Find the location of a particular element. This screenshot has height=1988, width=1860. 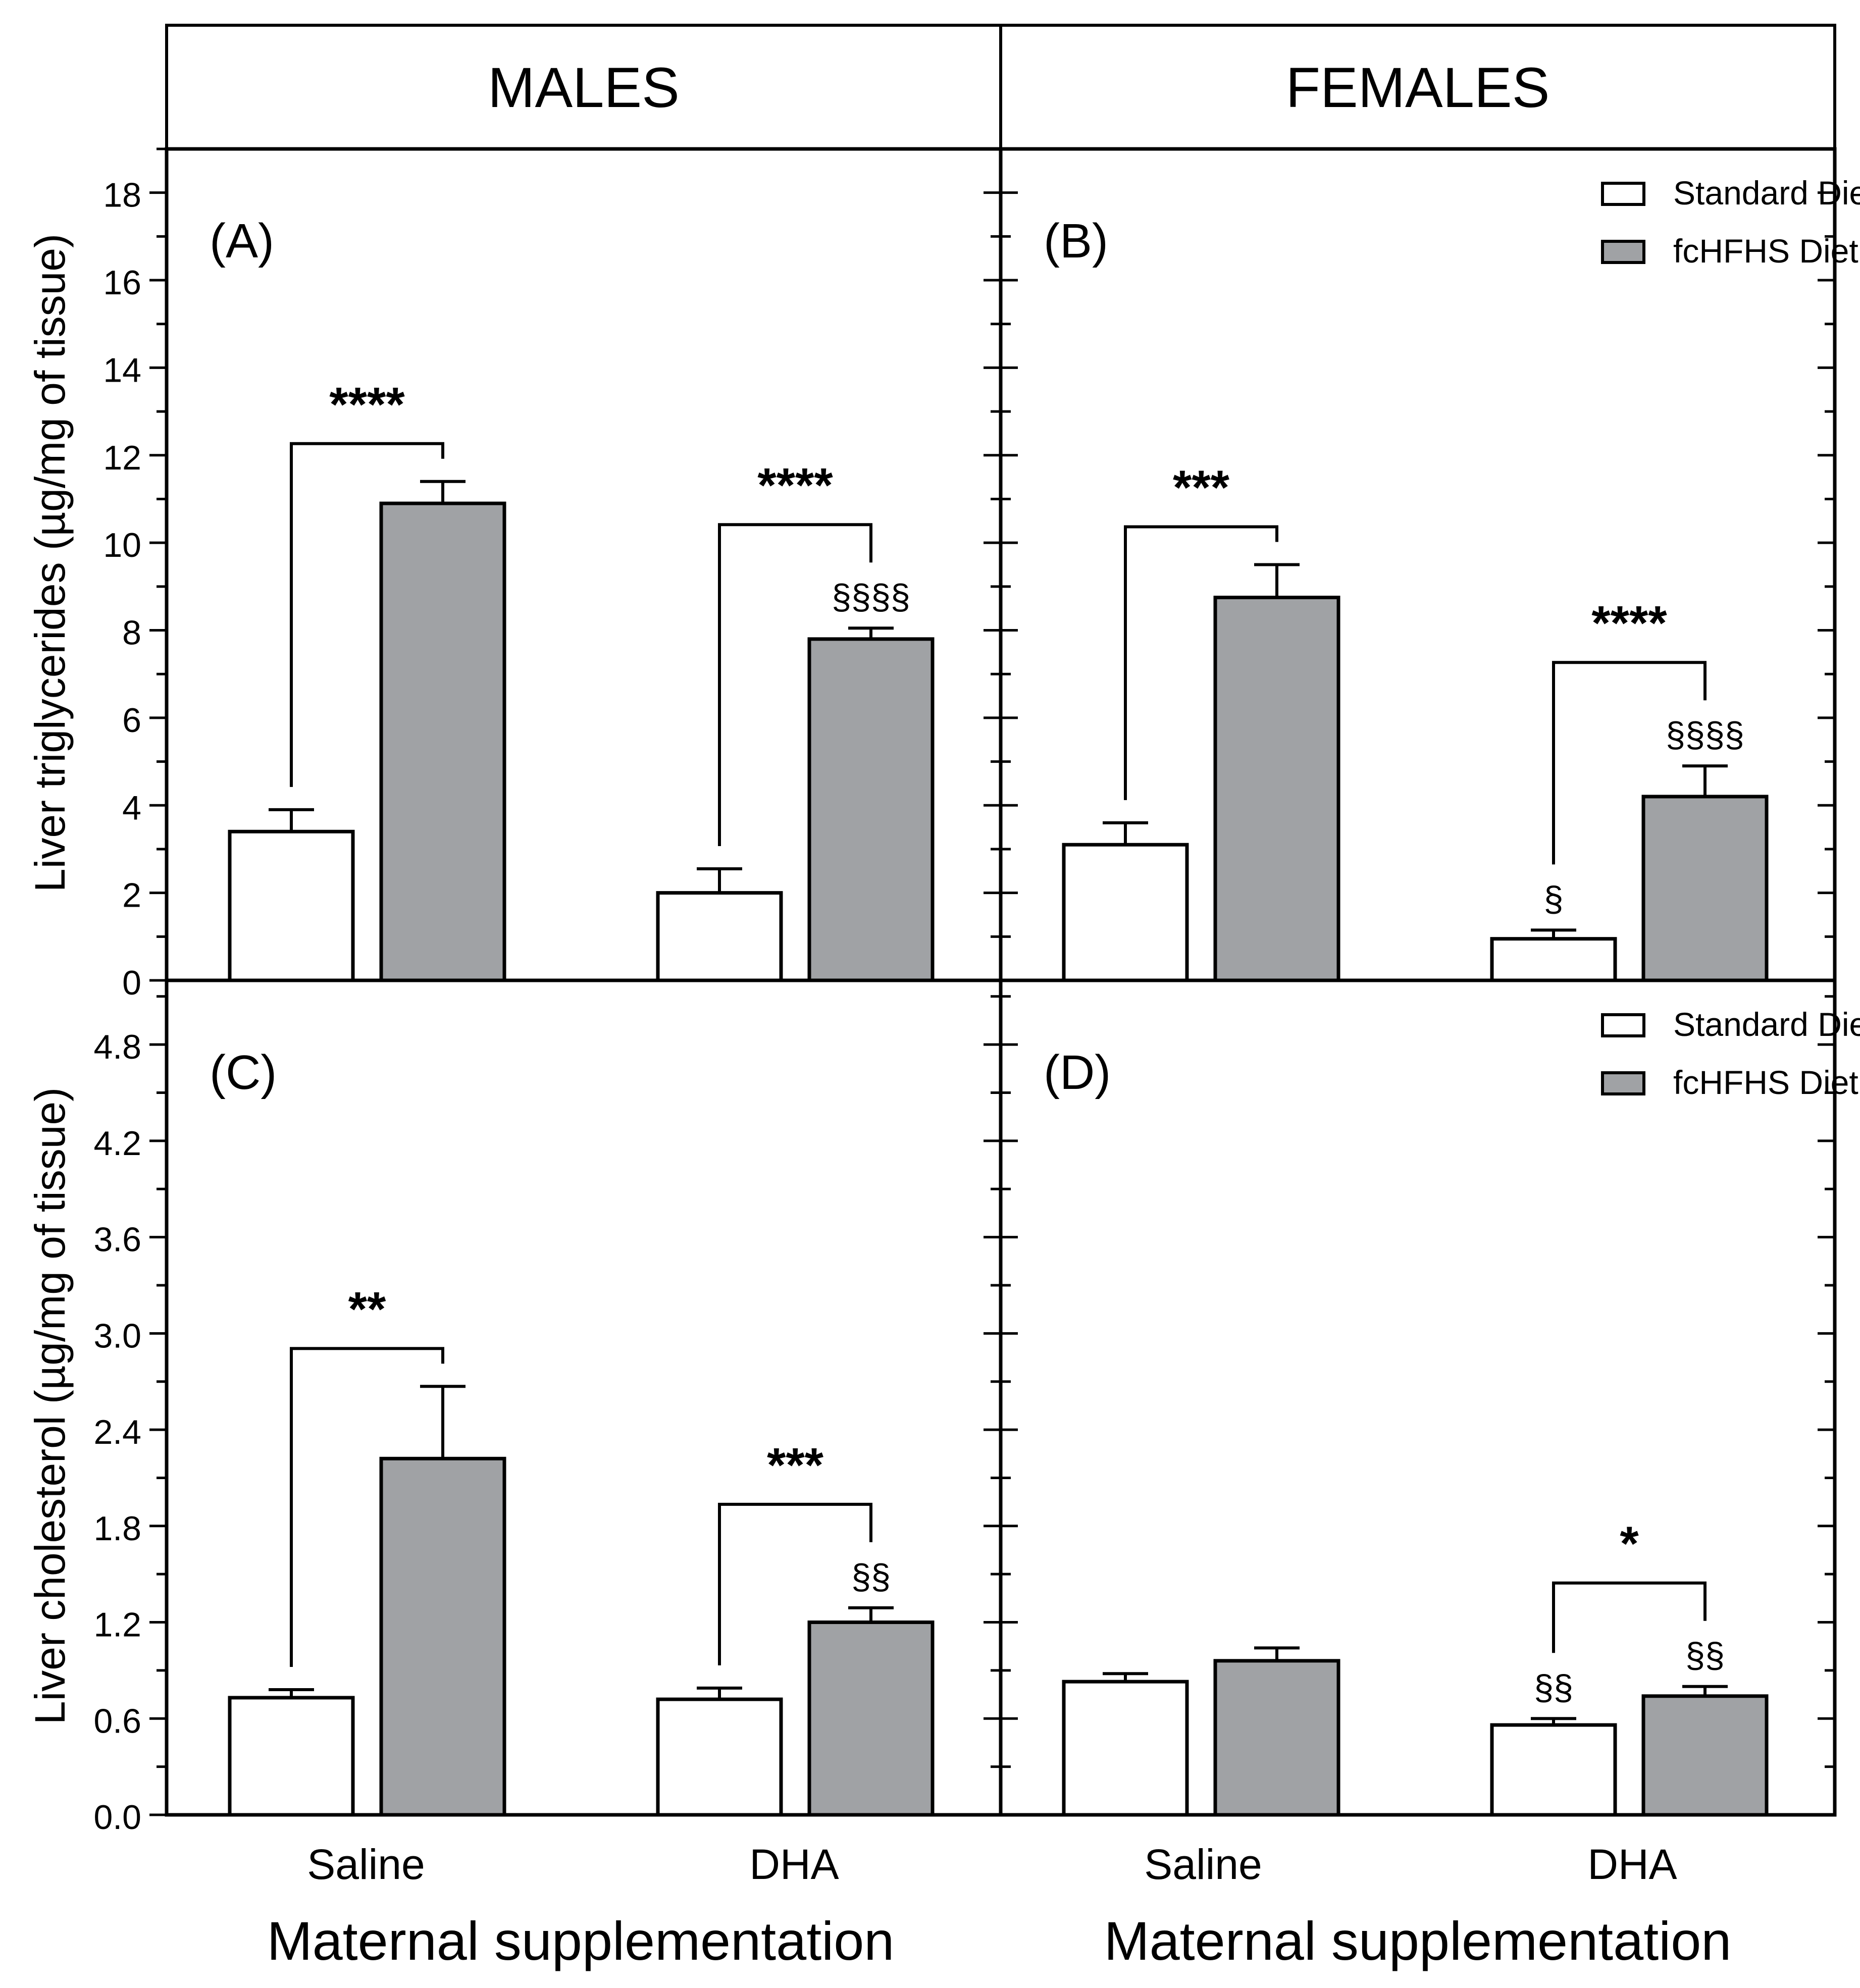

y-tick-label: 12 is located at coordinates (122, 458).